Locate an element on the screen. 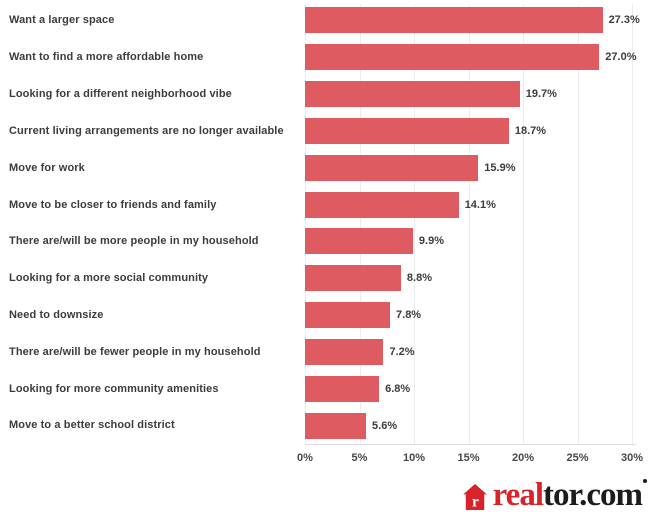 The image size is (650, 515). bar-plot-area: 15.9% is located at coordinates (477, 167).